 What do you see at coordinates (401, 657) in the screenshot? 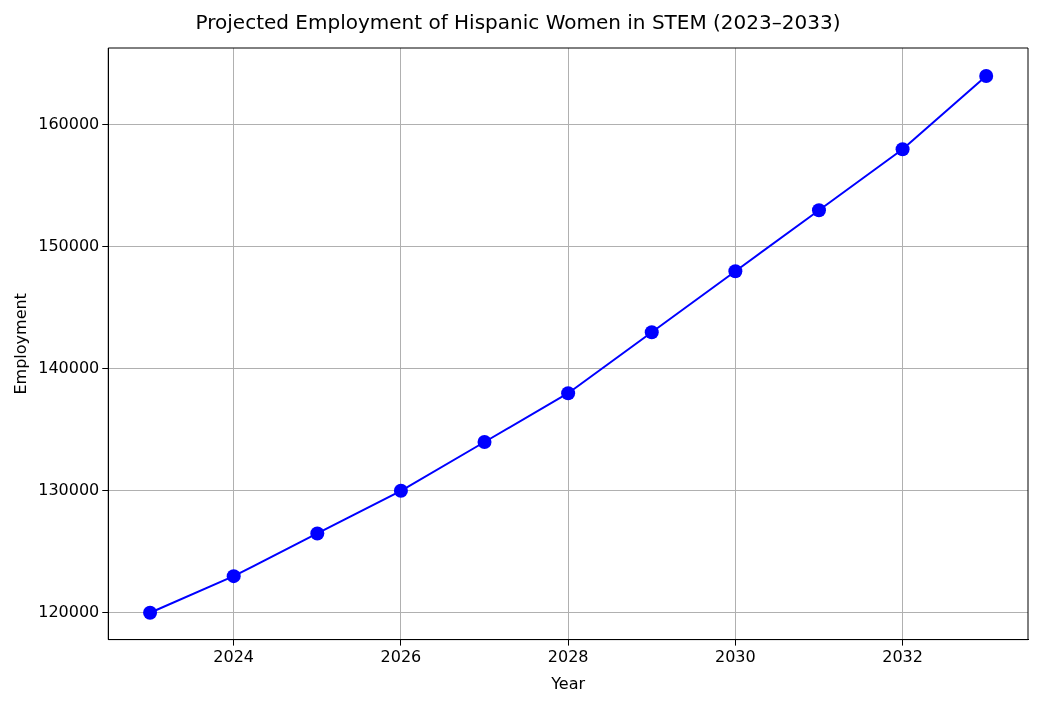
I see `x-tick-label: 2026` at bounding box center [401, 657].